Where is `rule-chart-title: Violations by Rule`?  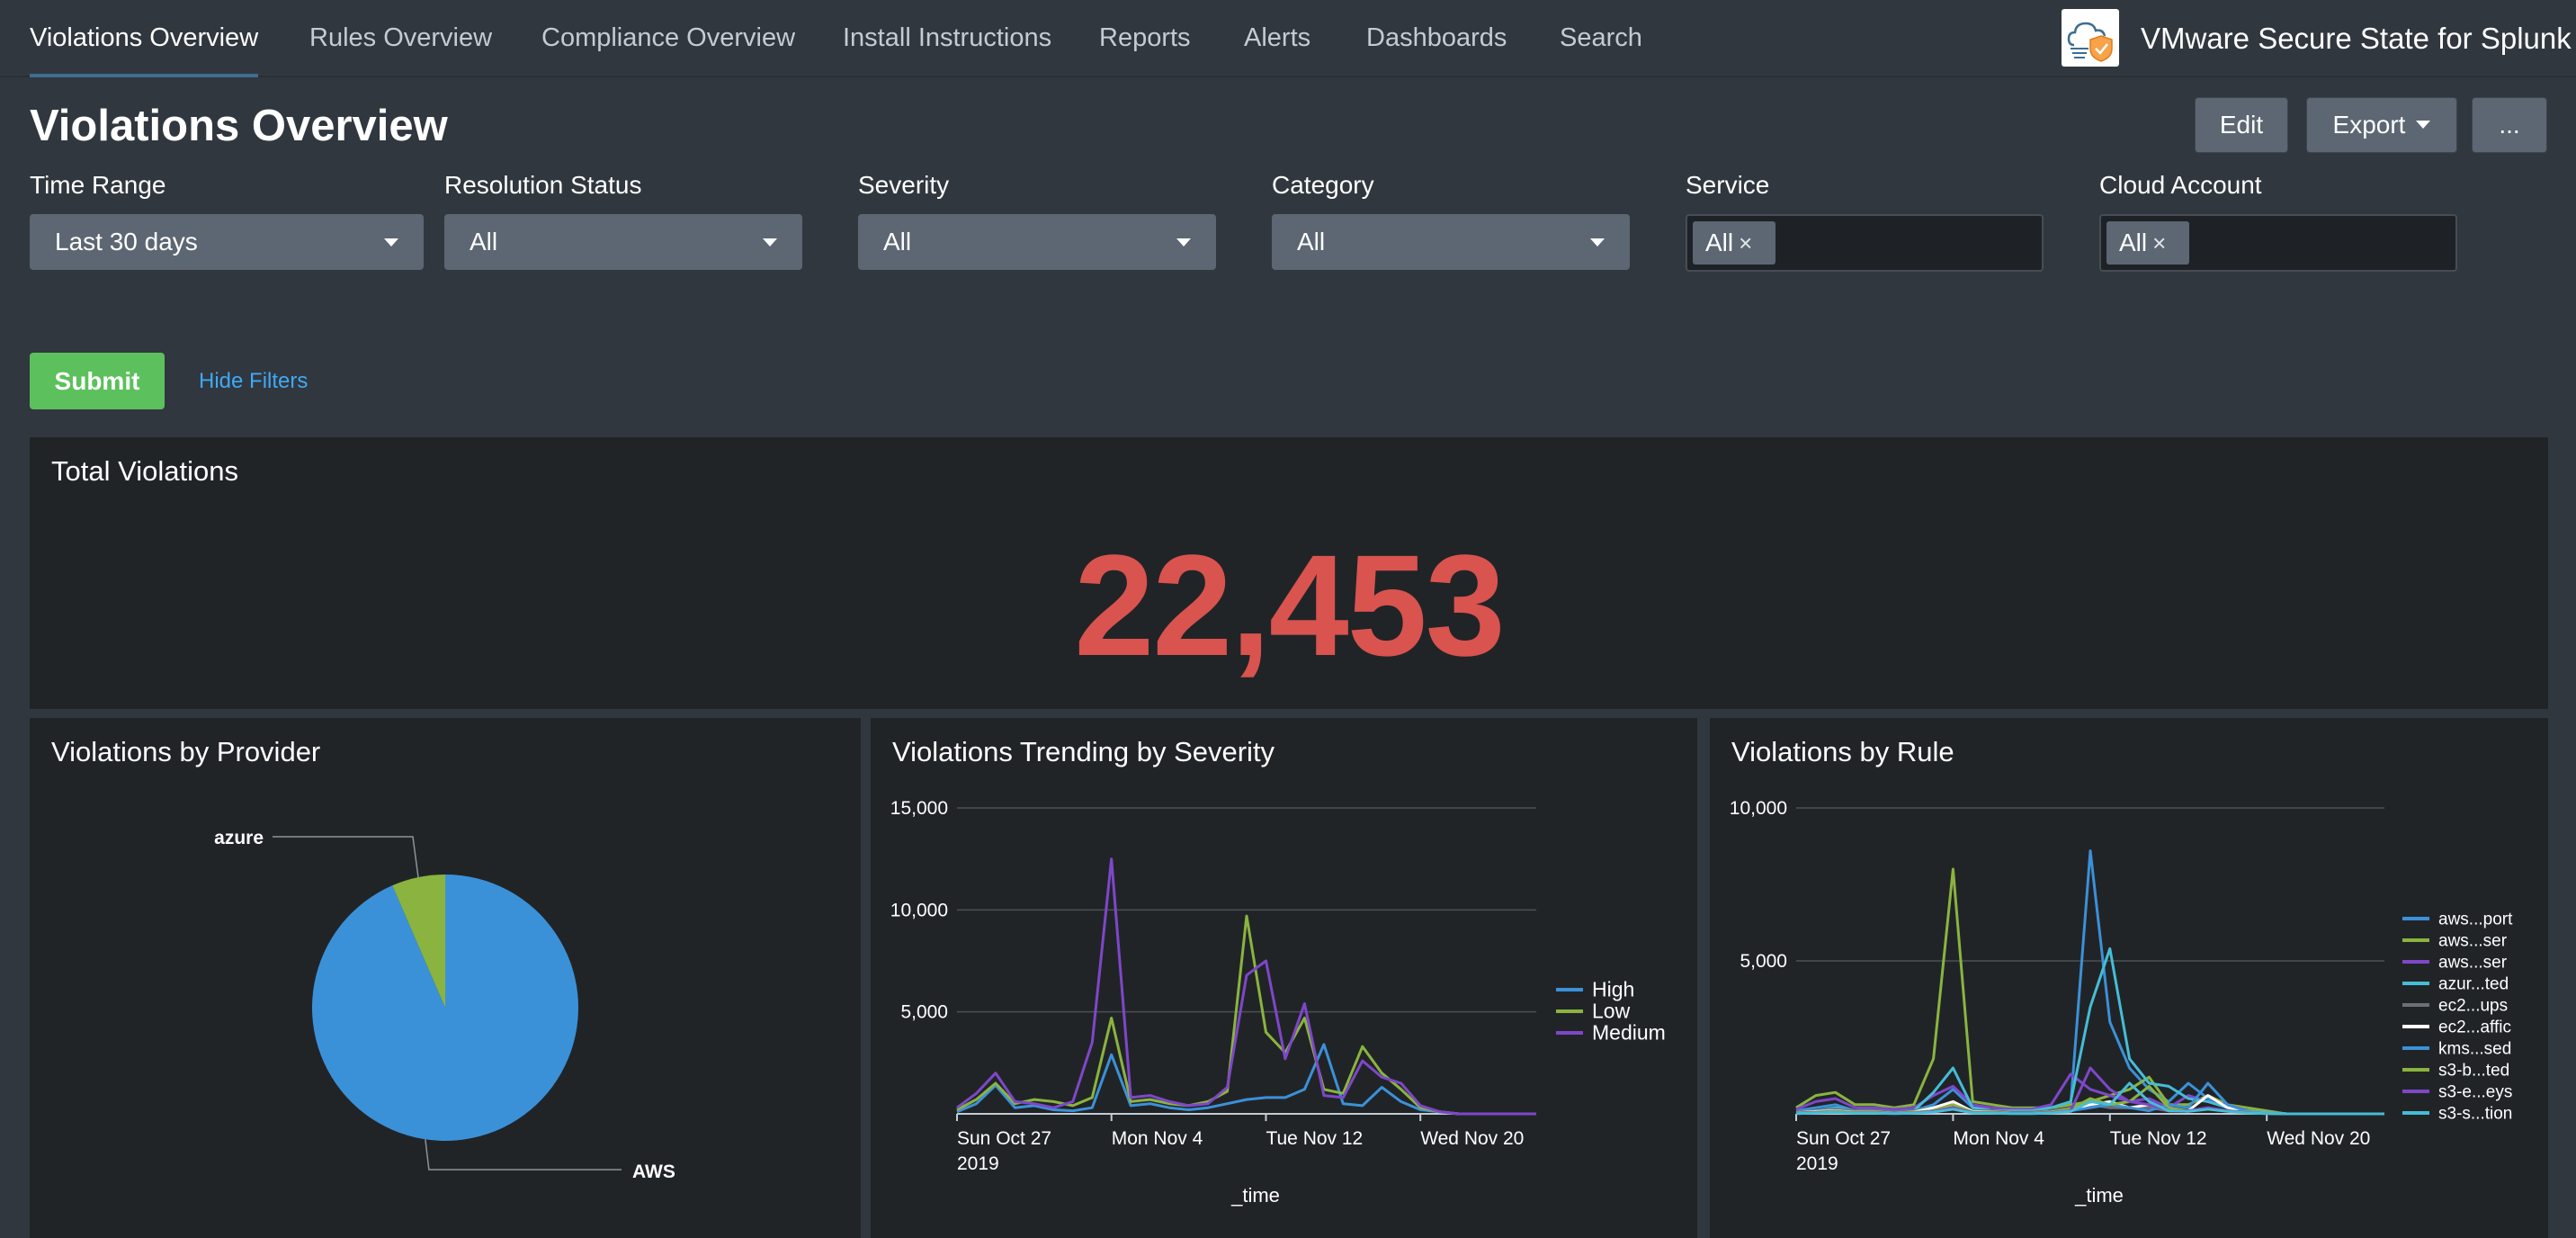
rule-chart-title: Violations by Rule is located at coordinates (1842, 751).